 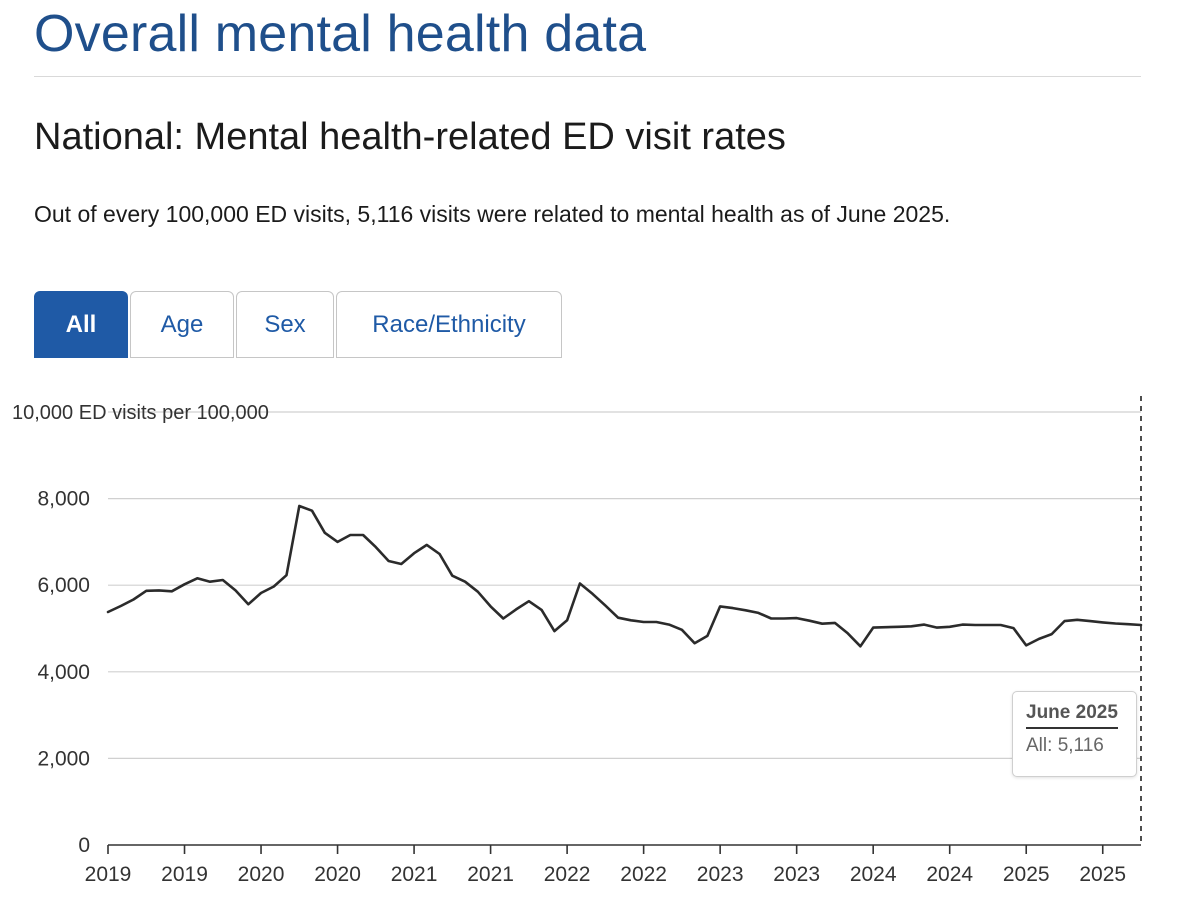 I want to click on series-all, so click(x=624, y=576).